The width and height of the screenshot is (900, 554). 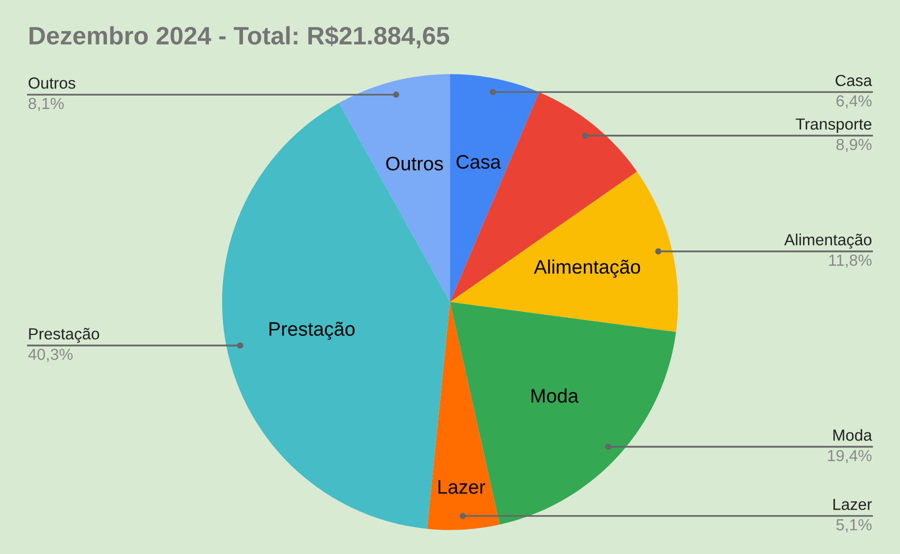 I want to click on slice-label: Transporte, so click(x=834, y=125).